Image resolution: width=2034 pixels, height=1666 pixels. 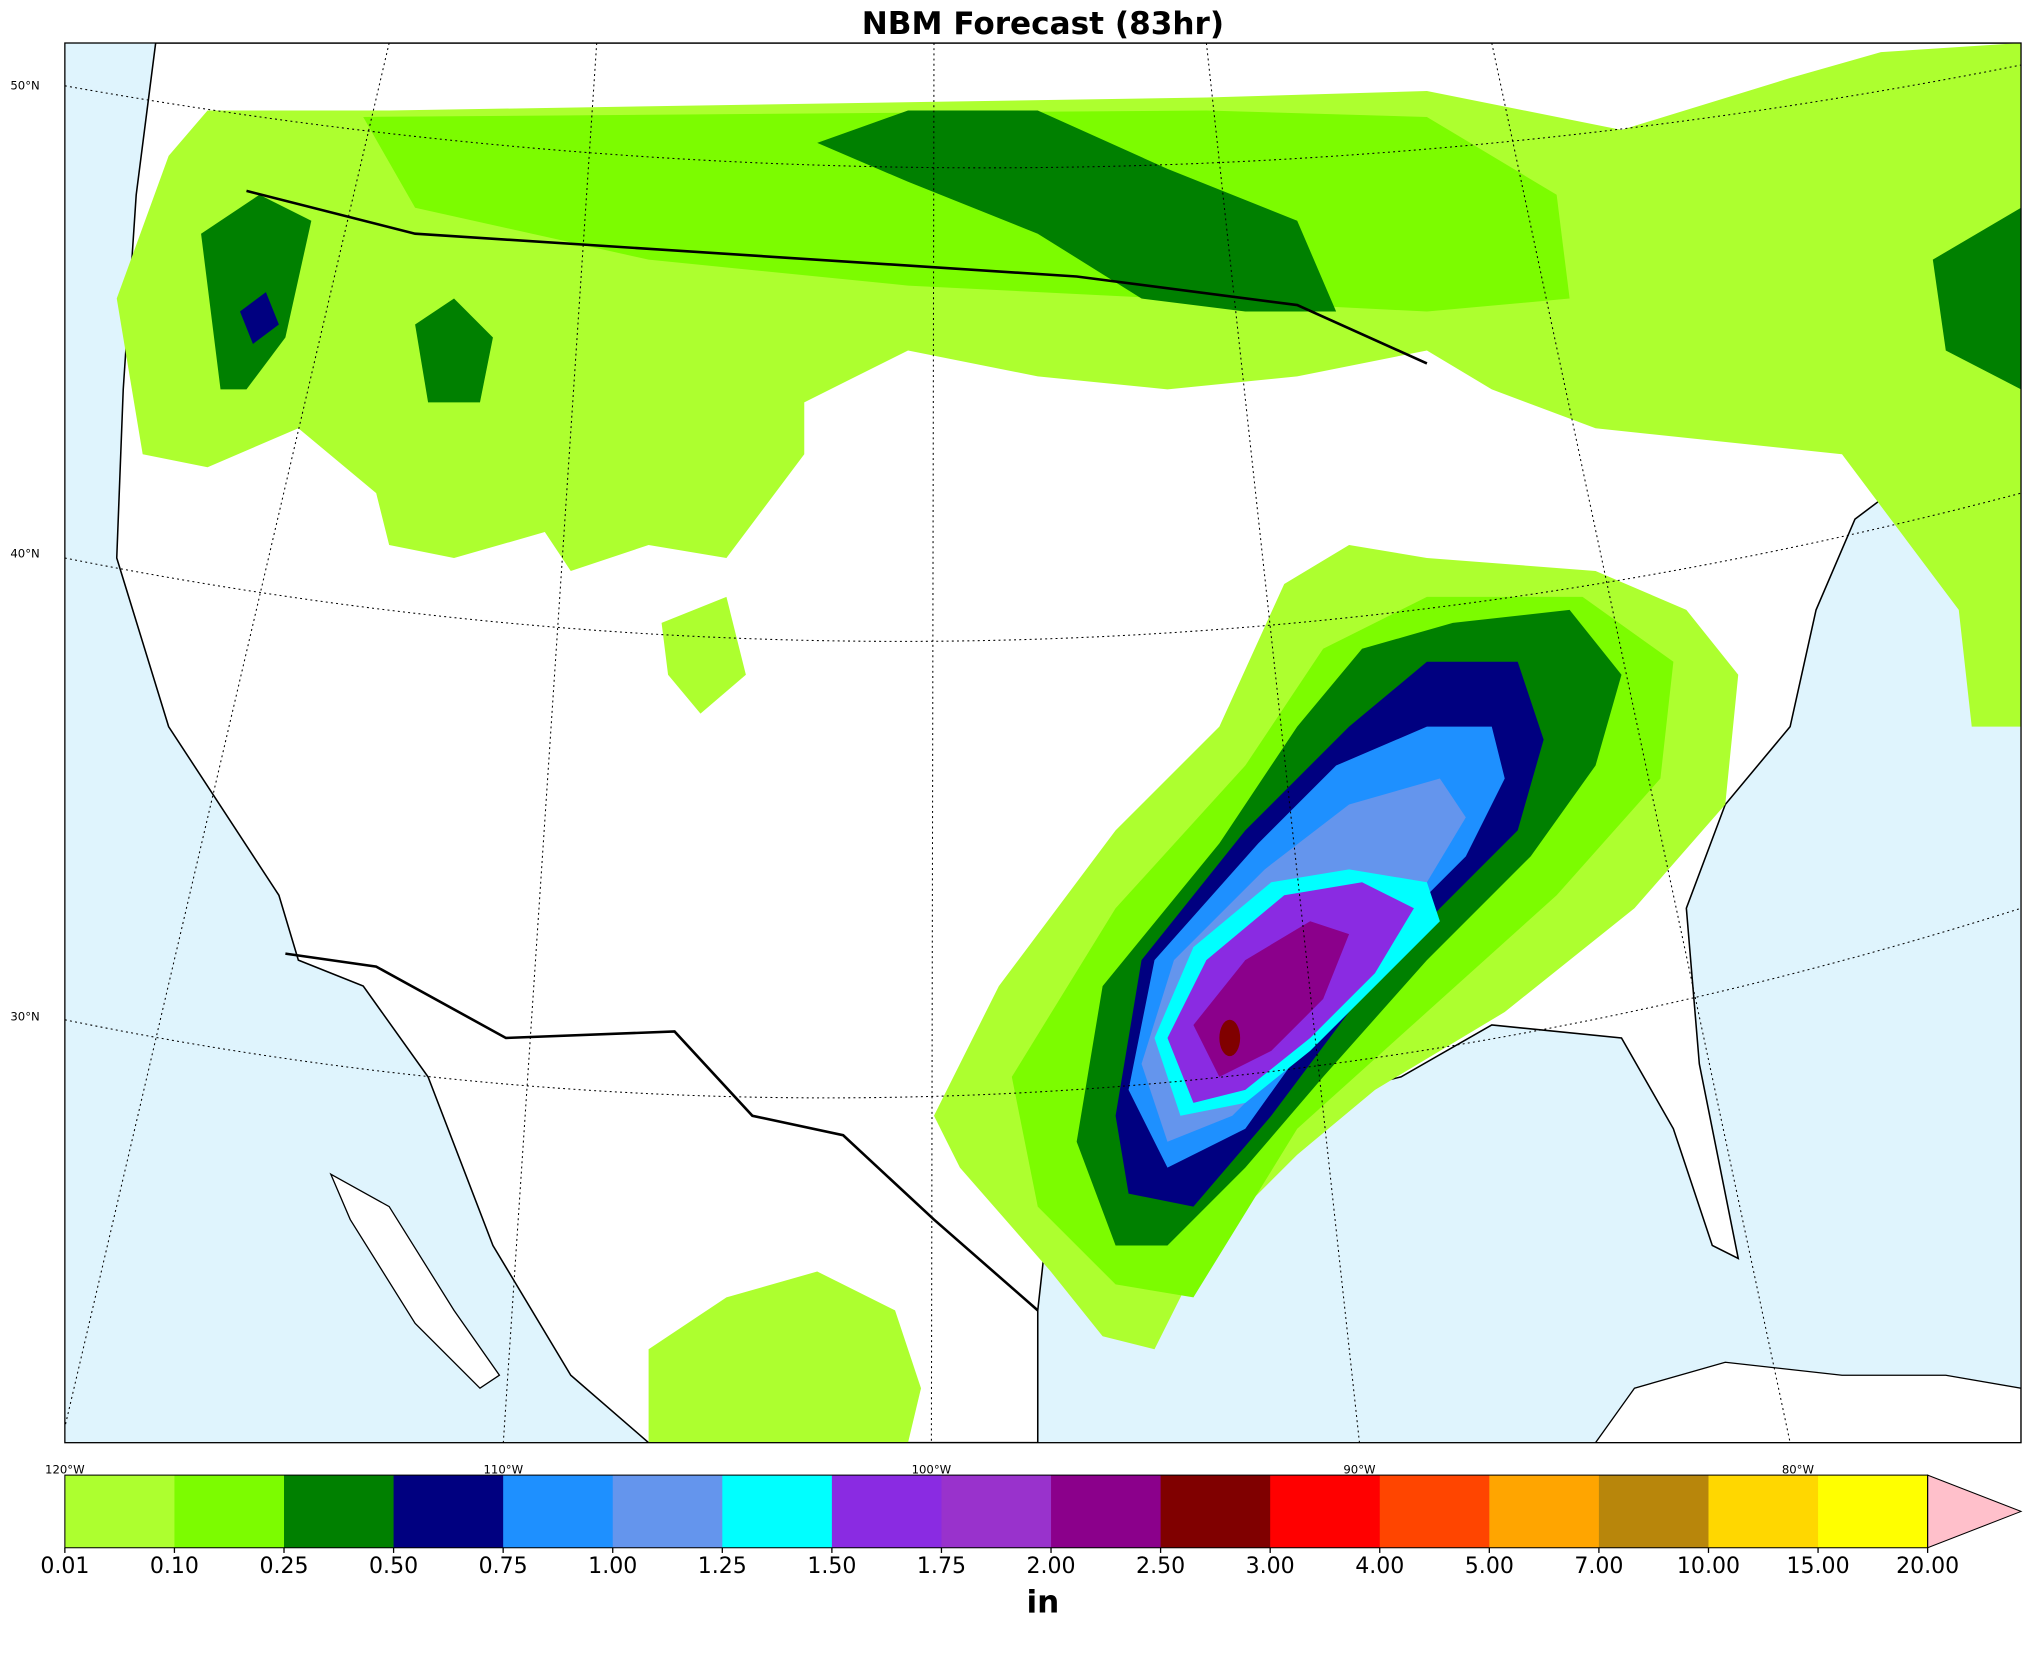 I want to click on colorbar-label: in, so click(x=1043, y=1603).